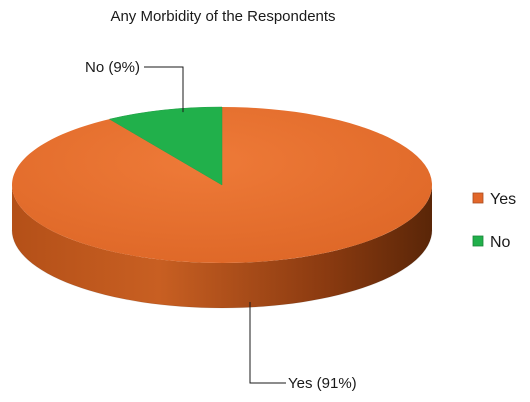  What do you see at coordinates (503, 199) in the screenshot?
I see `legend-label-yes: Yes` at bounding box center [503, 199].